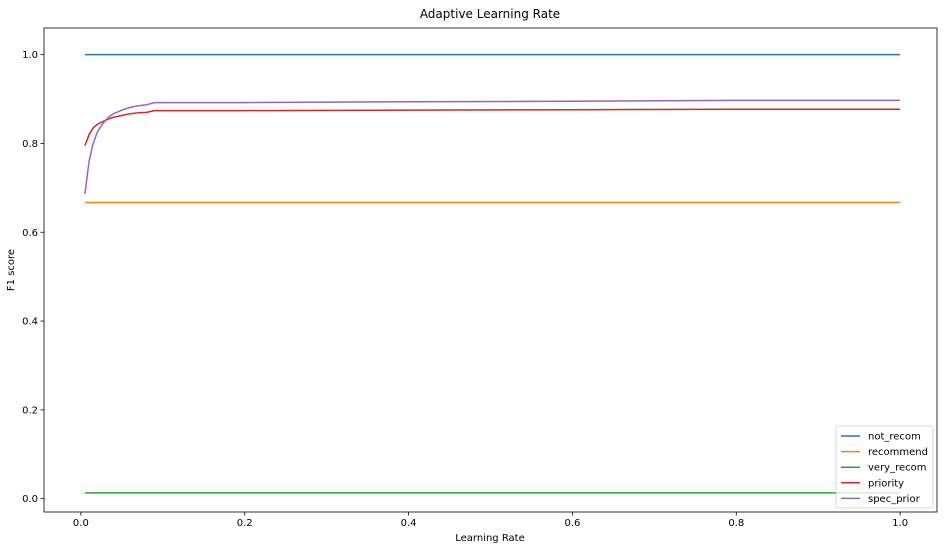 The height and width of the screenshot is (550, 944). Describe the element at coordinates (894, 499) in the screenshot. I see `legend-label: spec_prior` at that location.